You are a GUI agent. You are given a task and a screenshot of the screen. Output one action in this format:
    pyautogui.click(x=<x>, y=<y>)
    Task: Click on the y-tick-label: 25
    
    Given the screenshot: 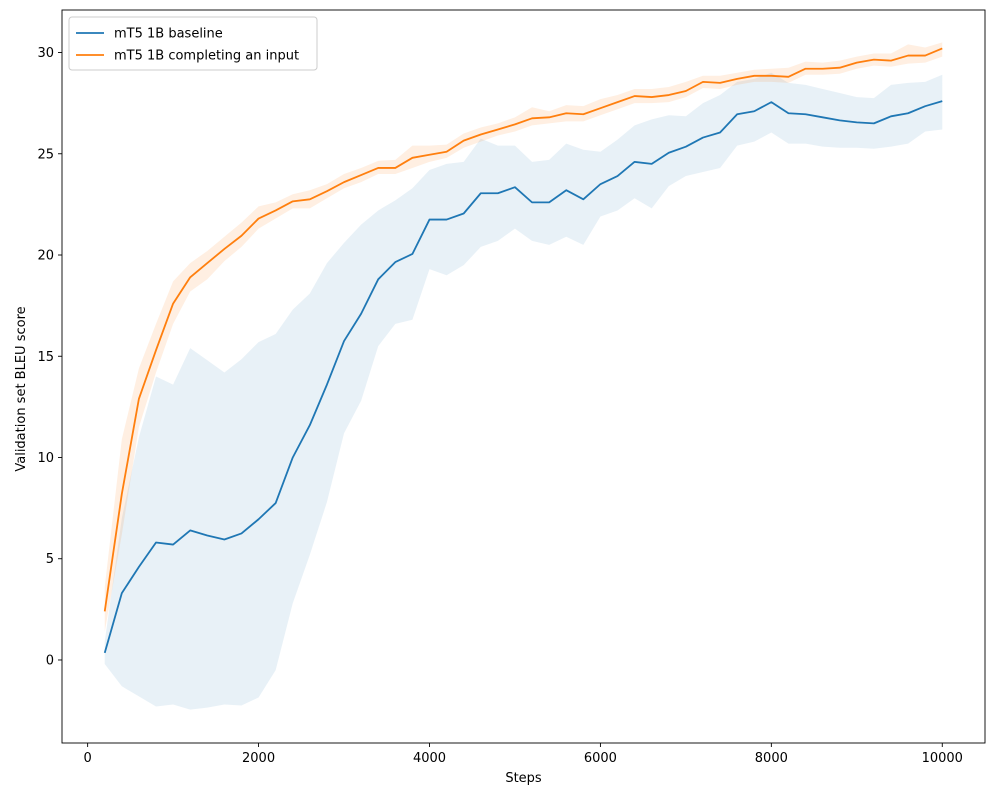 What is the action you would take?
    pyautogui.click(x=45, y=154)
    